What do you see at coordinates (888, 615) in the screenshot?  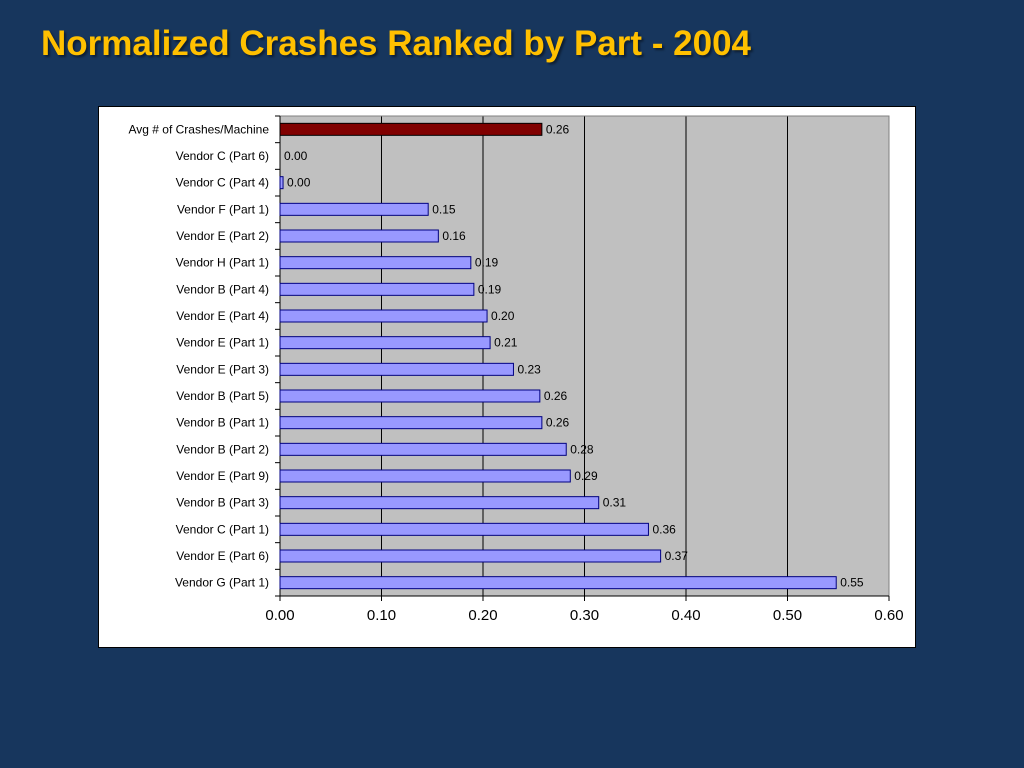 I see `x-tick-label: 0.60` at bounding box center [888, 615].